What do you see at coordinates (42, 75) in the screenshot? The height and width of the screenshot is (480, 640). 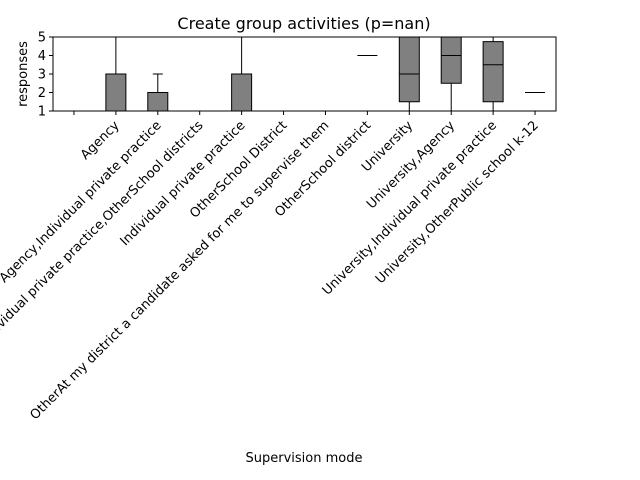 I see `y-tick-label: 3` at bounding box center [42, 75].